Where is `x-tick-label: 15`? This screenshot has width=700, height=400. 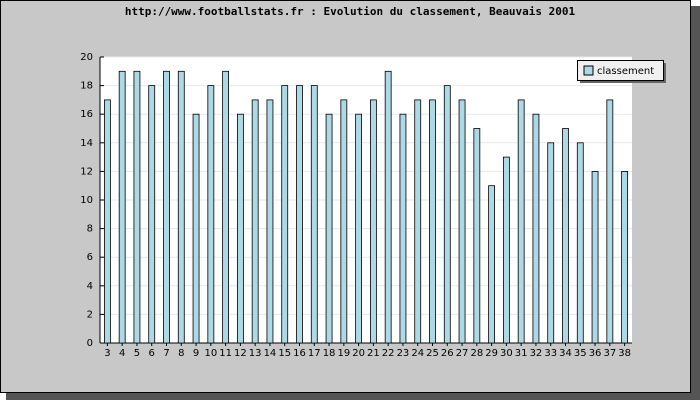
x-tick-label: 15 is located at coordinates (284, 353).